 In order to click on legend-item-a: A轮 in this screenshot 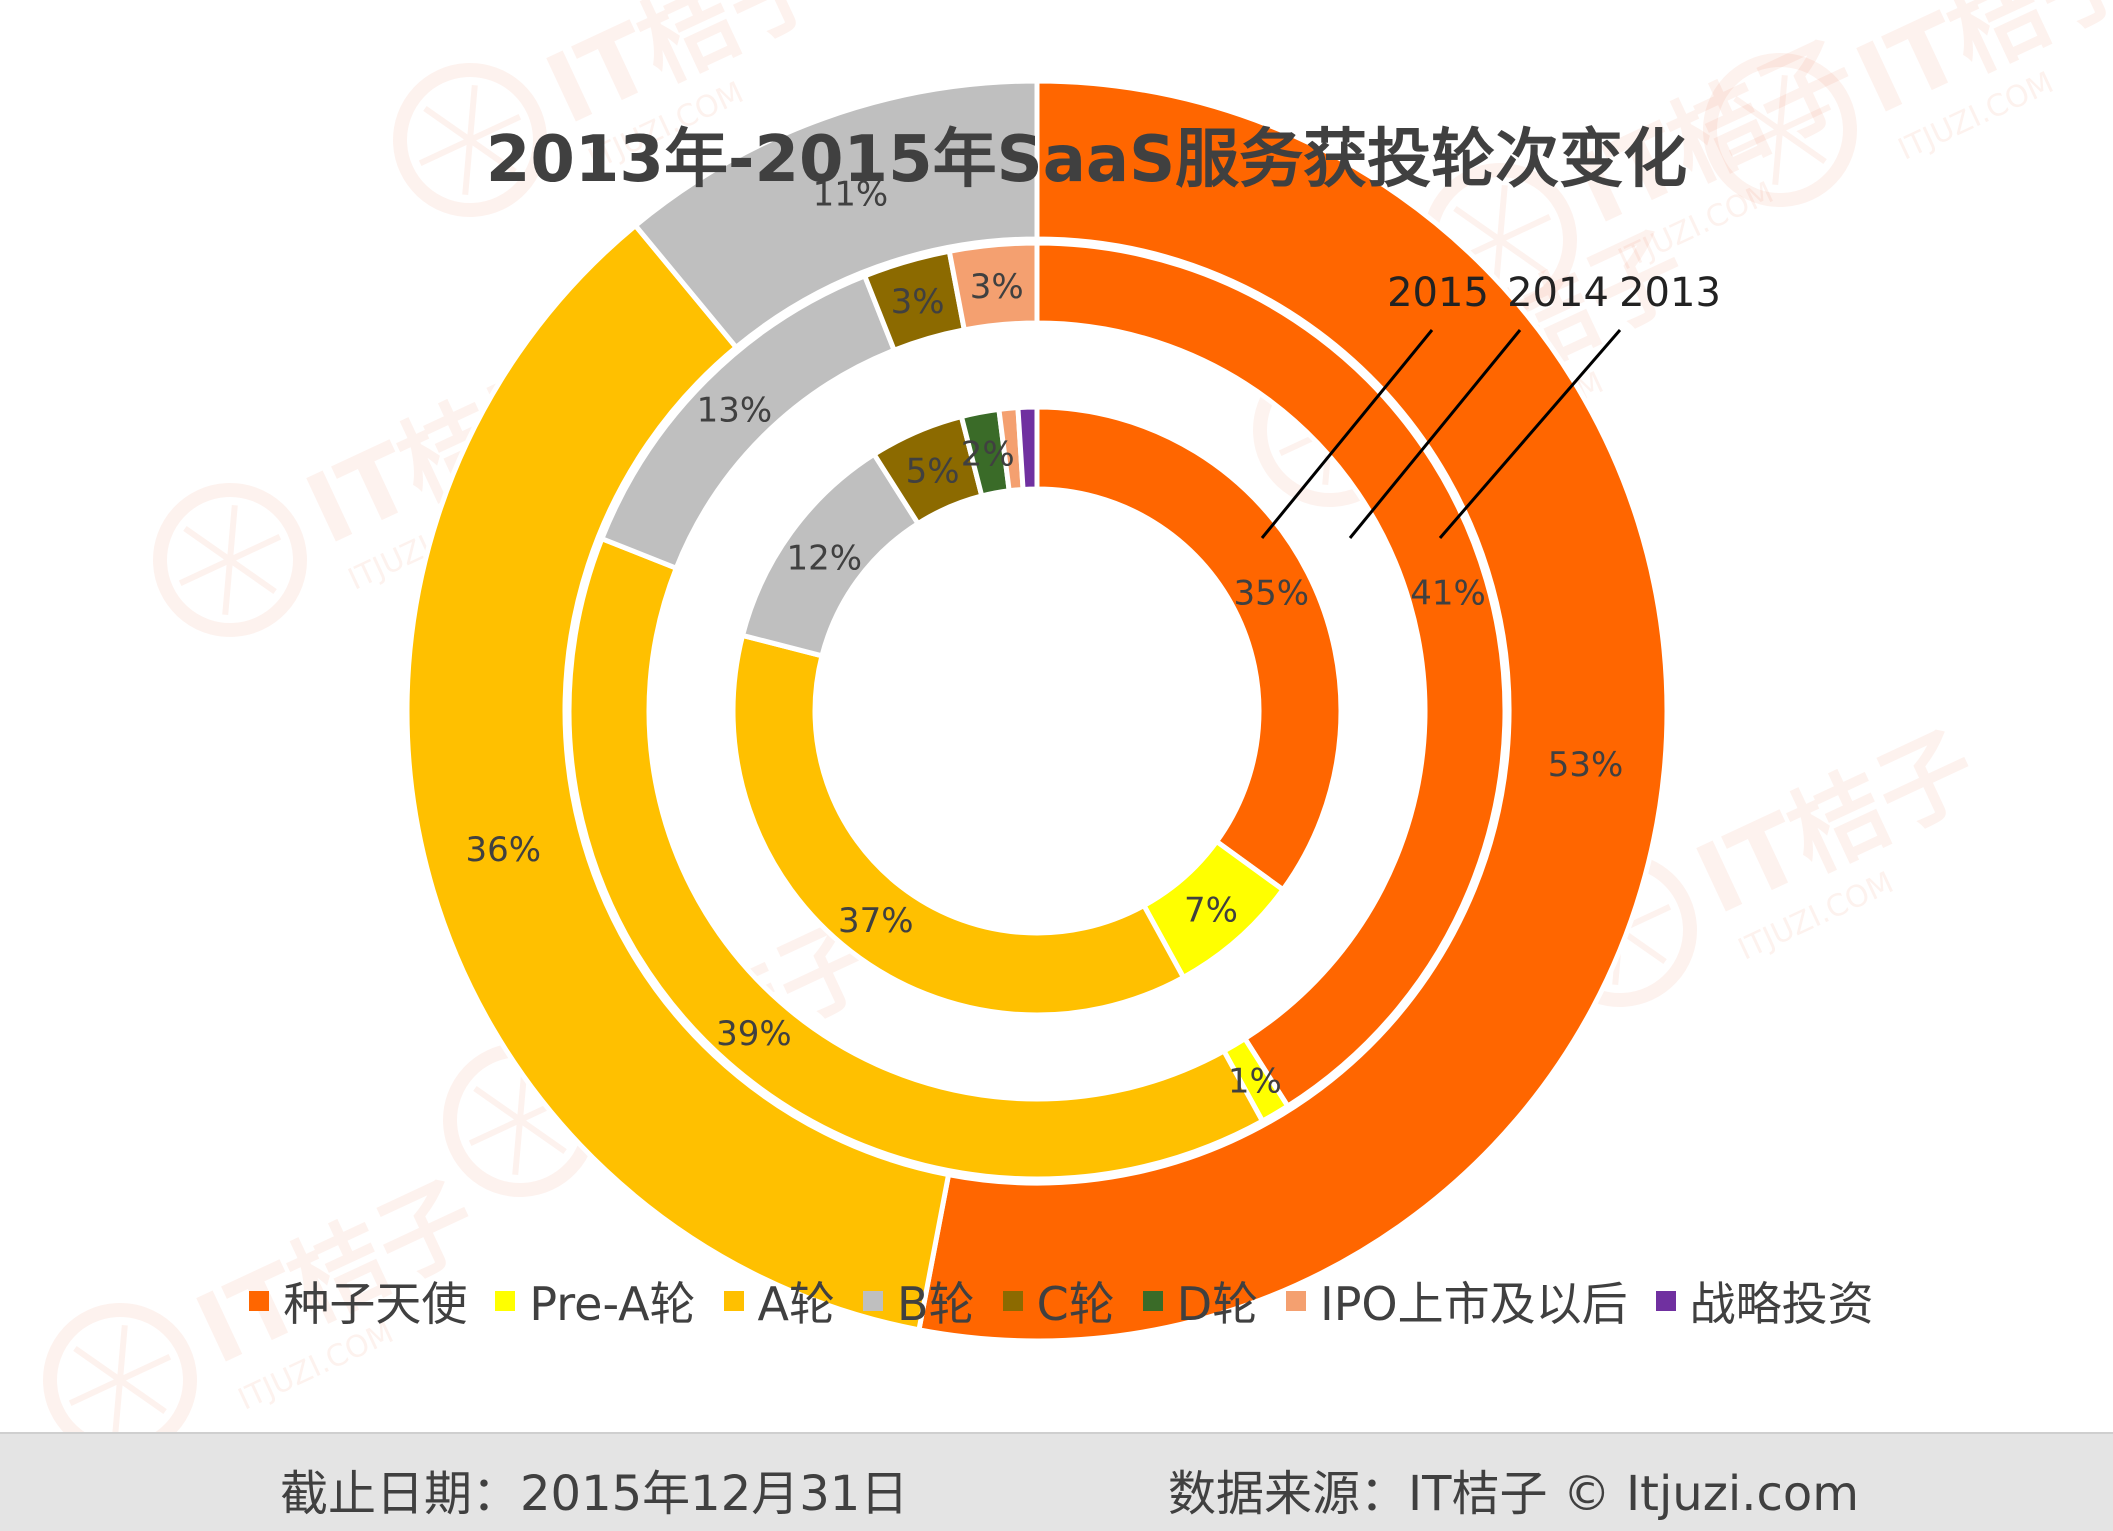, I will do `click(779, 1301)`.